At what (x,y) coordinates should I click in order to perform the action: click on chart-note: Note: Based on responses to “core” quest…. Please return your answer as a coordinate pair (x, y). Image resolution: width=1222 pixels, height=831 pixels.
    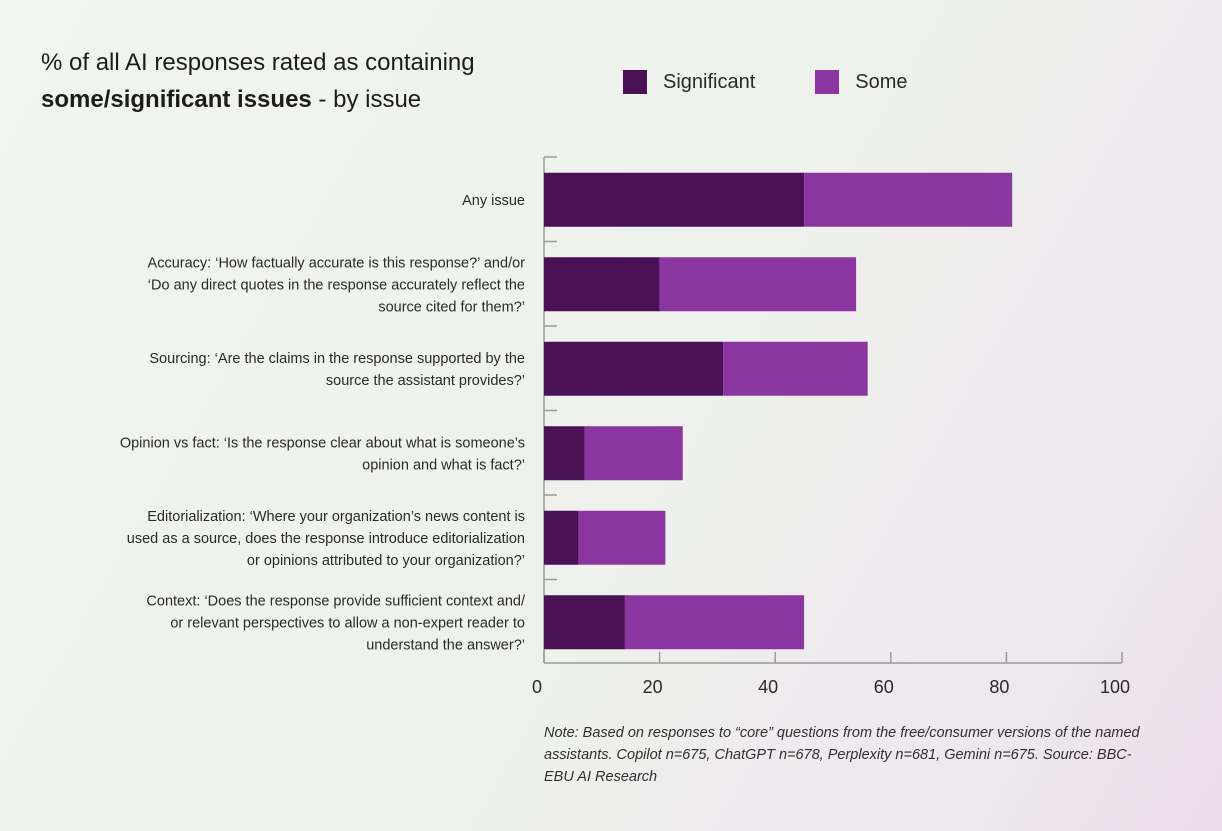
    Looking at the image, I should click on (842, 755).